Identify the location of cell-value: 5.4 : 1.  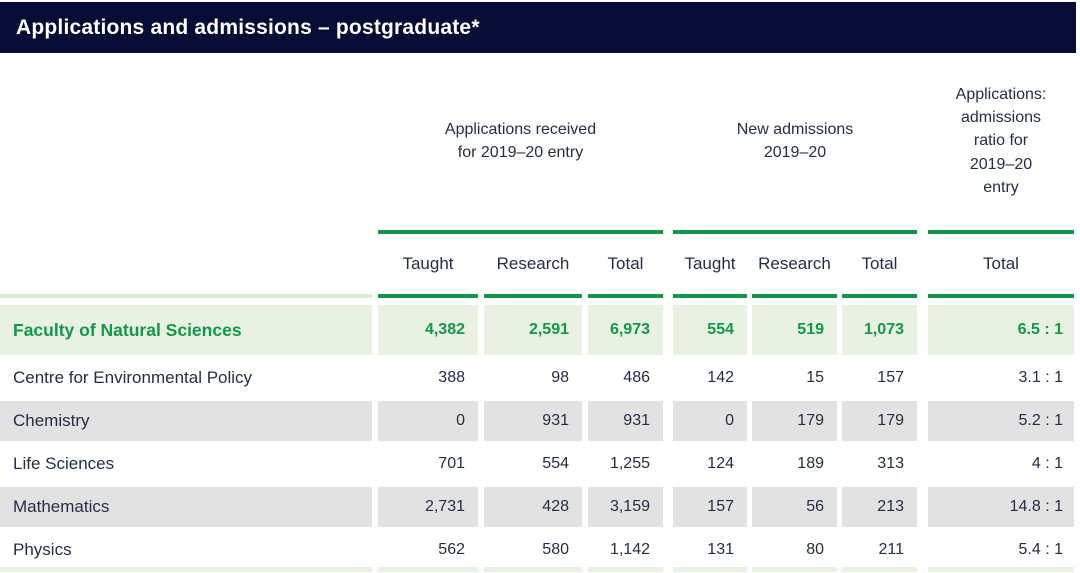
(1040, 549).